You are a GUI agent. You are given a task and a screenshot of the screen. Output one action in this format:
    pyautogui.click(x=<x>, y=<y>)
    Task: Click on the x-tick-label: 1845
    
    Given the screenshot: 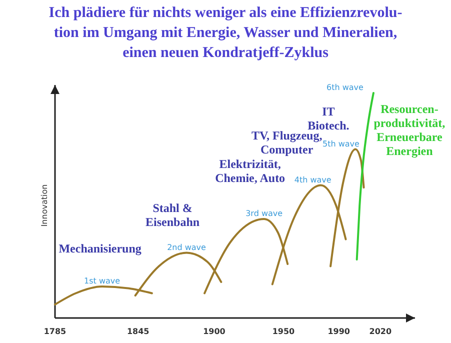 What is the action you would take?
    pyautogui.click(x=138, y=331)
    